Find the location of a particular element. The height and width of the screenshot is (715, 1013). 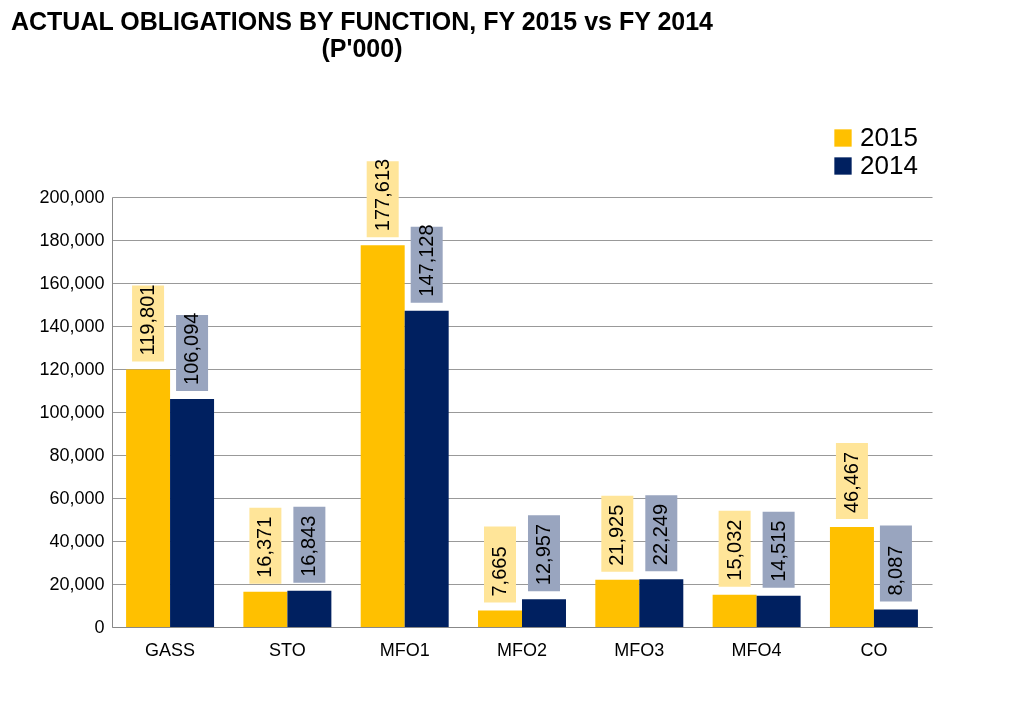

legend-label: 2014 is located at coordinates (889, 165).